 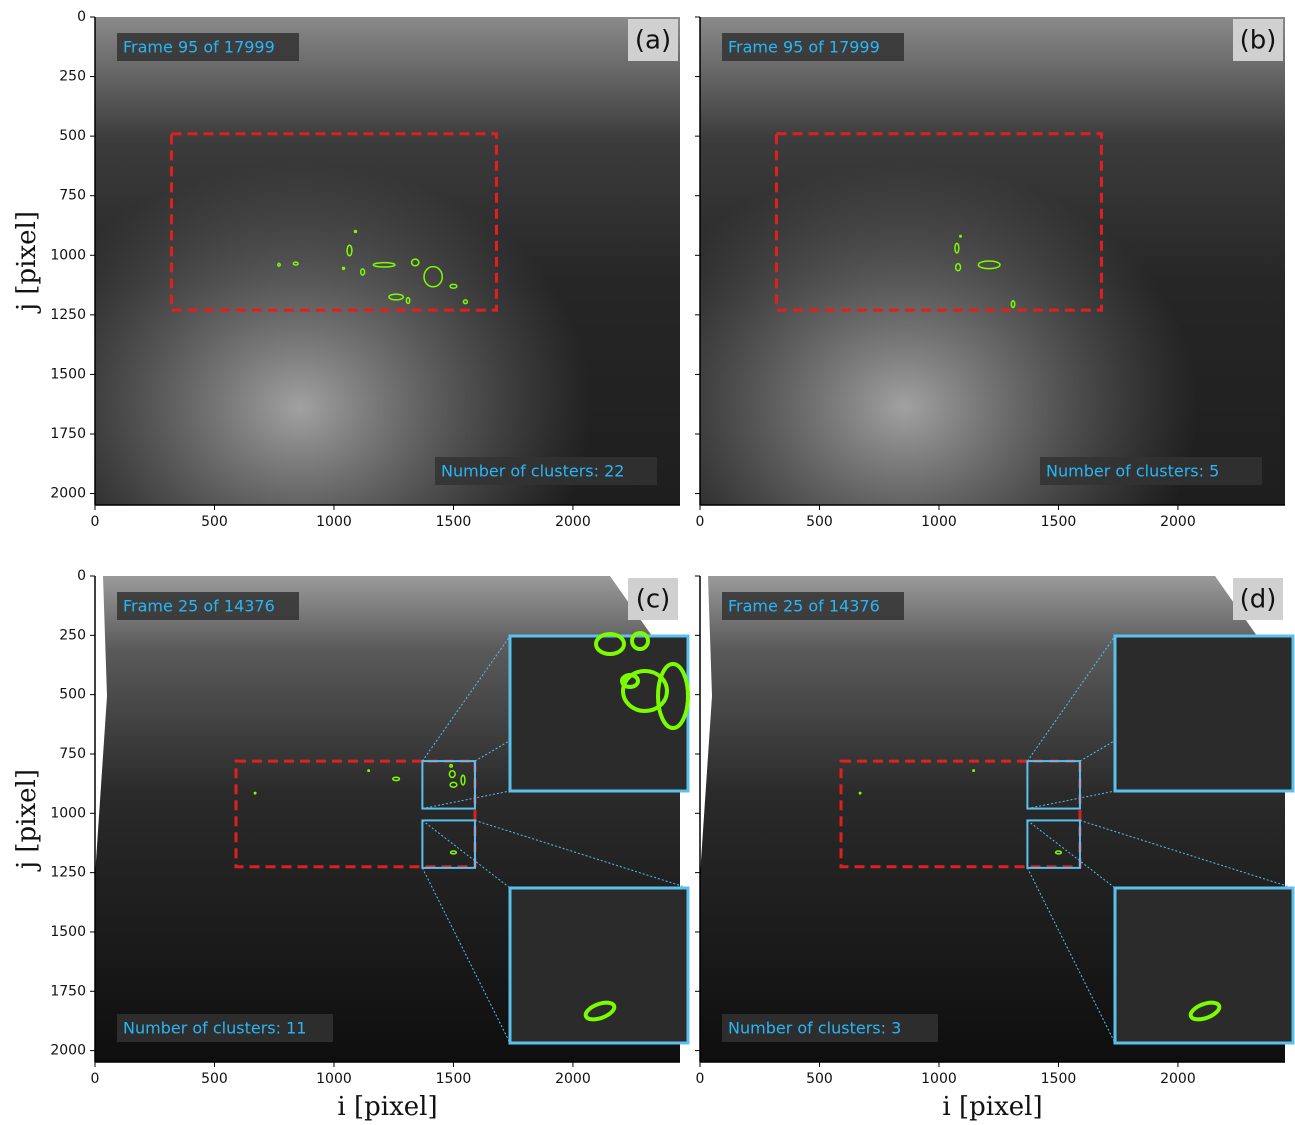 What do you see at coordinates (68, 873) in the screenshot?
I see `y-tick-label: 1250` at bounding box center [68, 873].